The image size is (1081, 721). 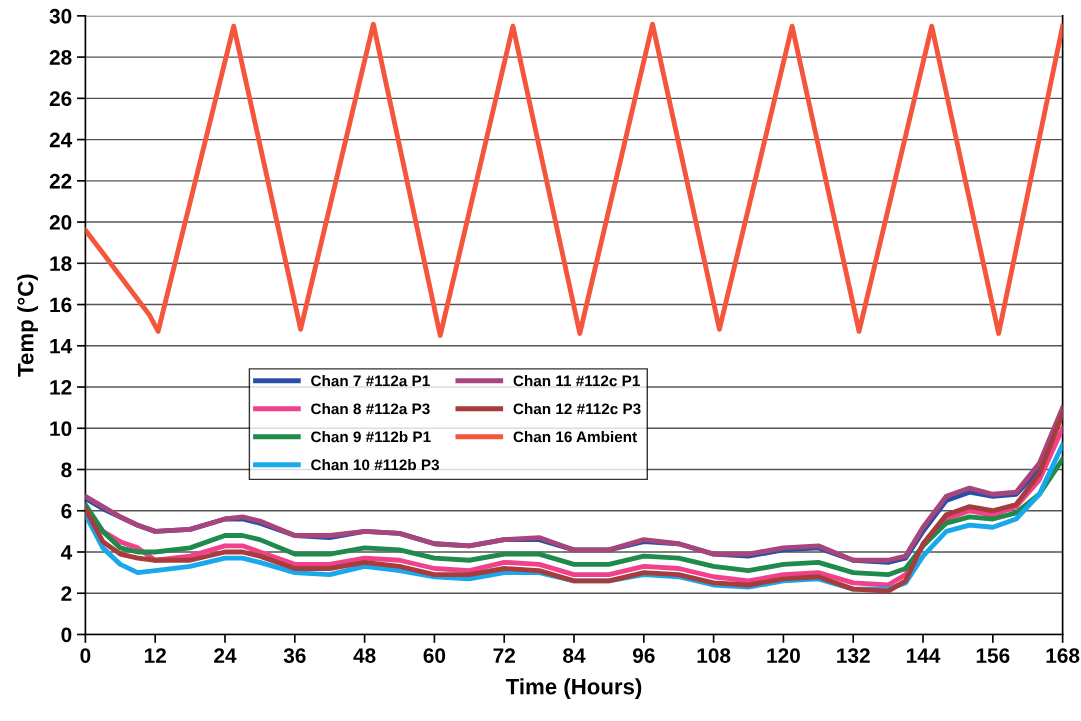 I want to click on y-tick-label: 14, so click(x=61, y=346).